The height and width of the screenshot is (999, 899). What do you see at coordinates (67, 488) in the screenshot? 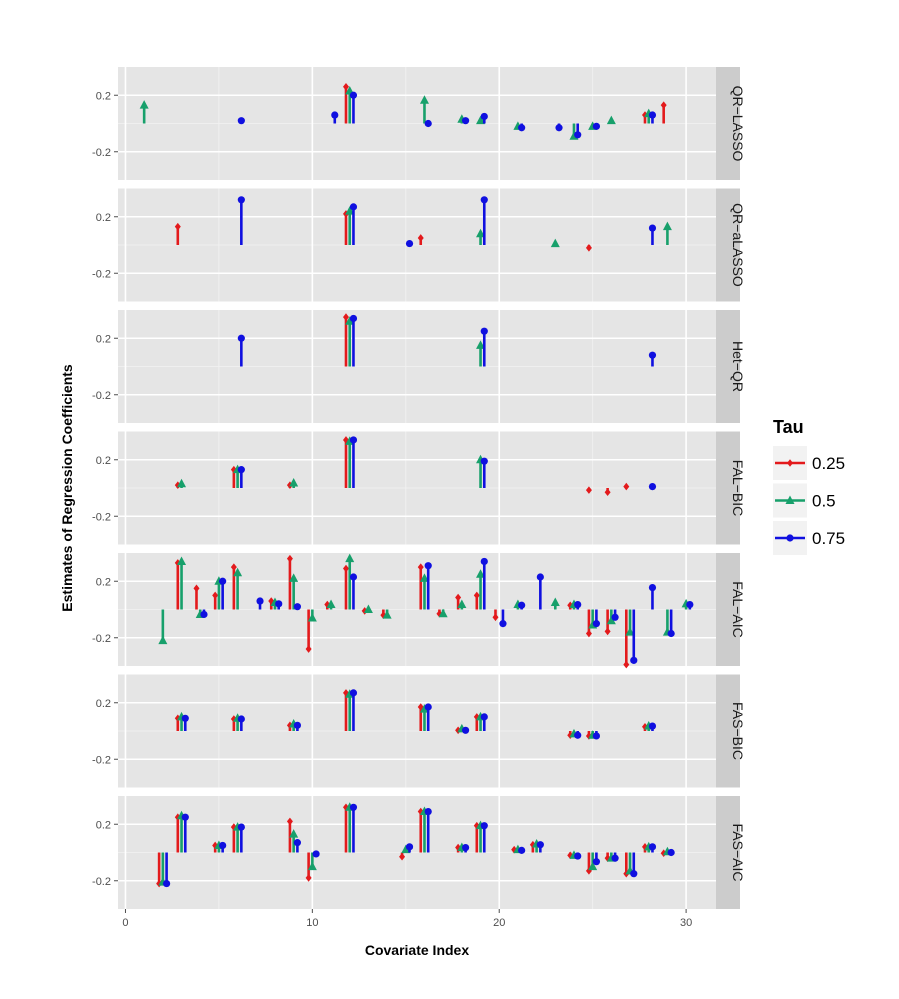
I see `y-axis-label: Estimates of Regression Coefficients` at bounding box center [67, 488].